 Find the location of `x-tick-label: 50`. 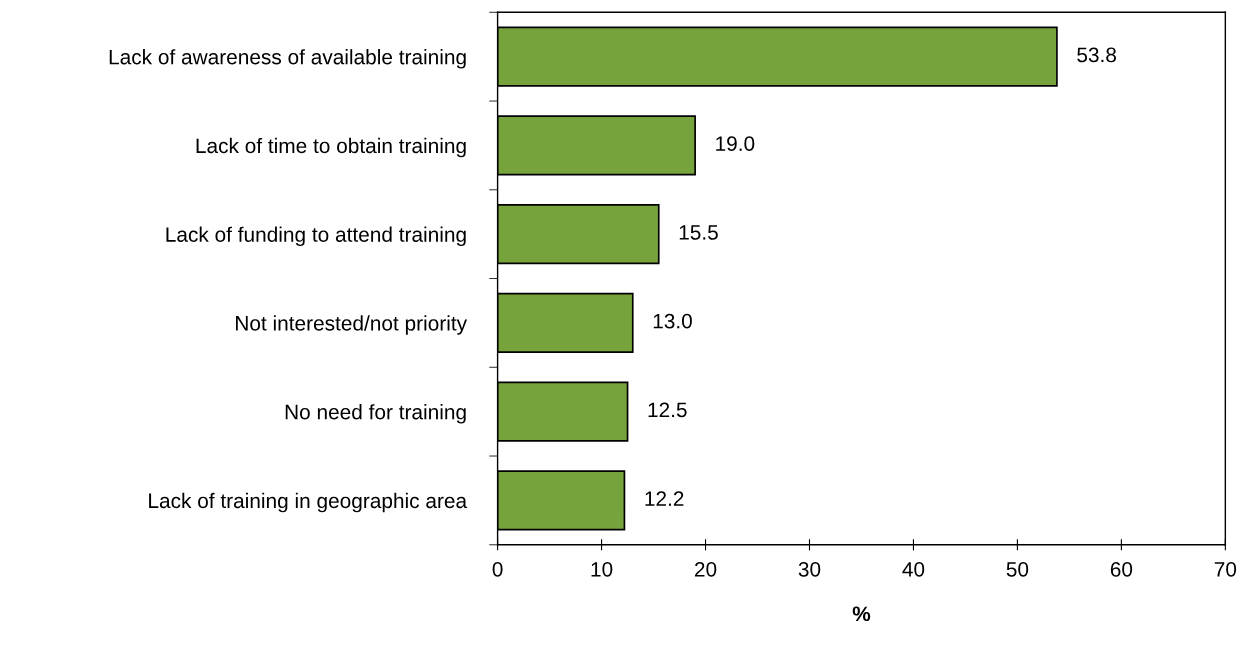

x-tick-label: 50 is located at coordinates (1017, 569).